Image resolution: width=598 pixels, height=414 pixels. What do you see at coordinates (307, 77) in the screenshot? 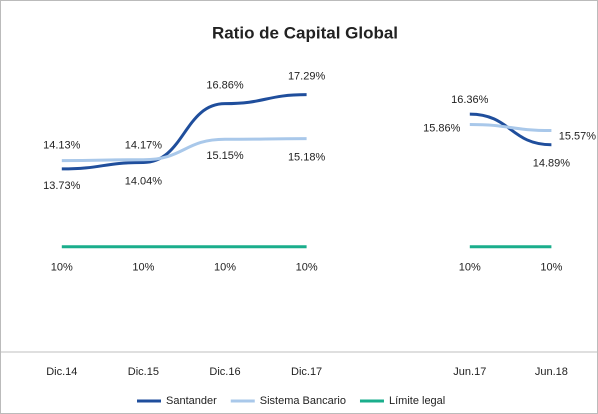
I see `data-label: 17.29%` at bounding box center [307, 77].